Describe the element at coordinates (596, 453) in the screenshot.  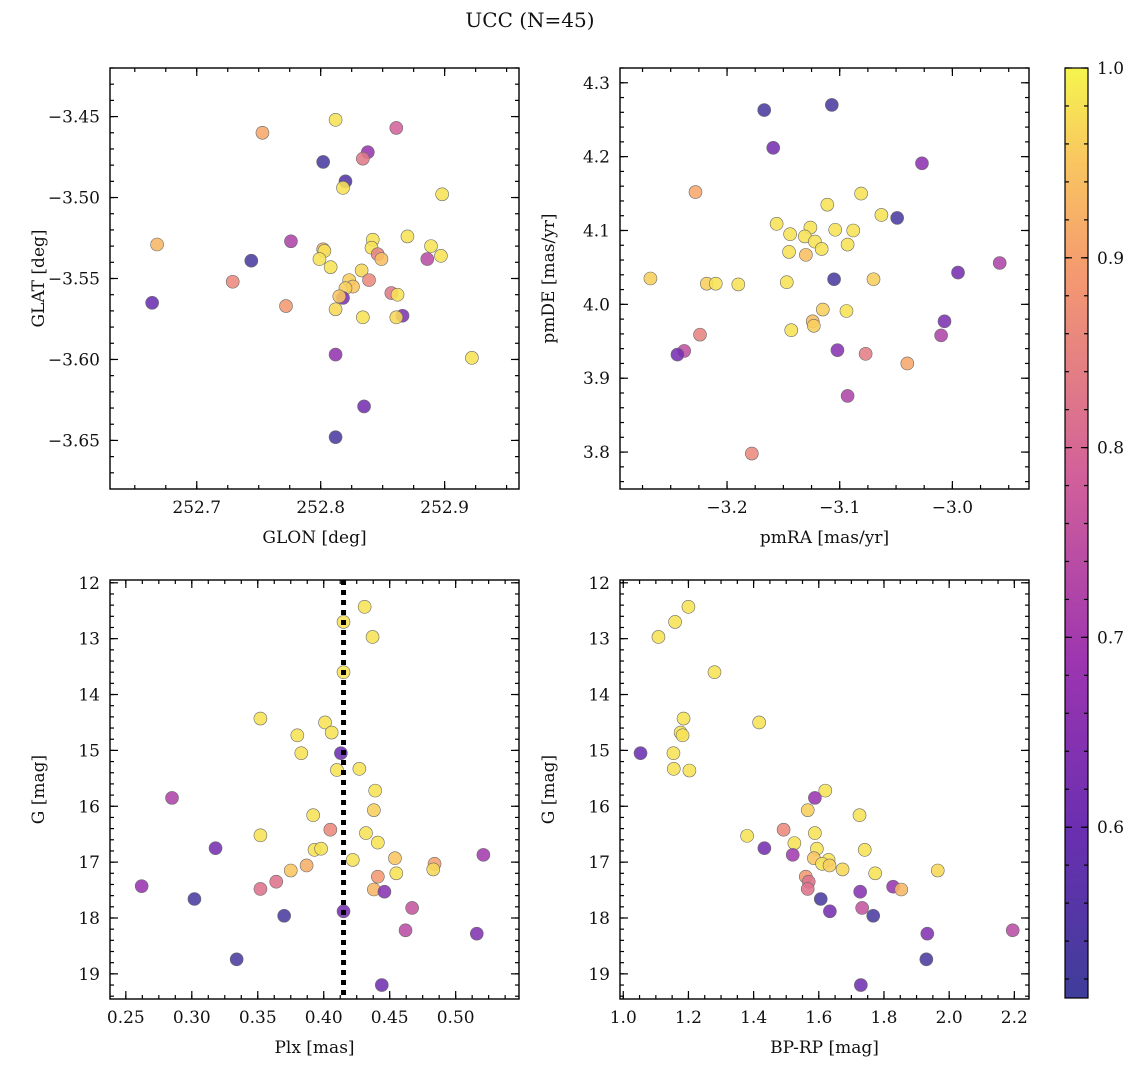
I see `y-tick-label: 3.8` at that location.